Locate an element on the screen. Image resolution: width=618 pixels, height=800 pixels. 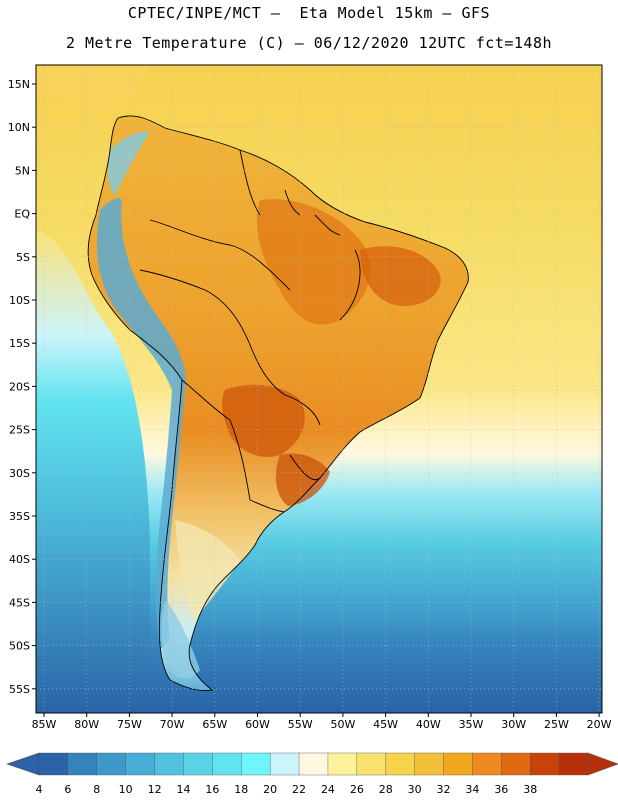
colorbar-tick-label: 4 is located at coordinates (39, 789).